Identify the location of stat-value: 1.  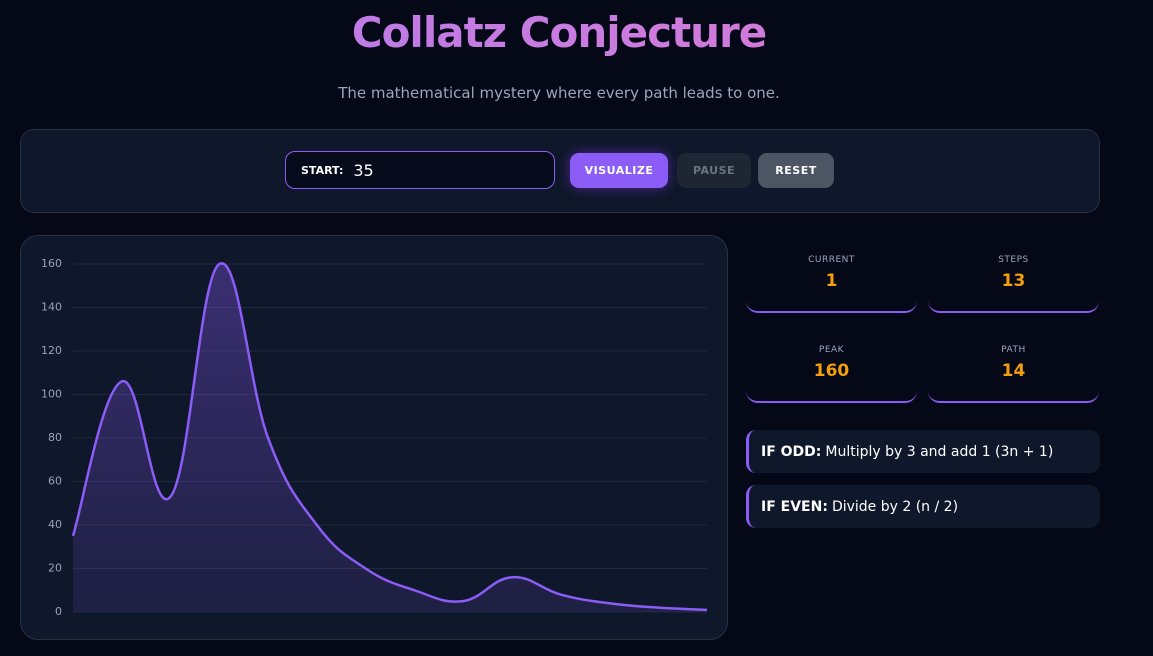
(831, 281).